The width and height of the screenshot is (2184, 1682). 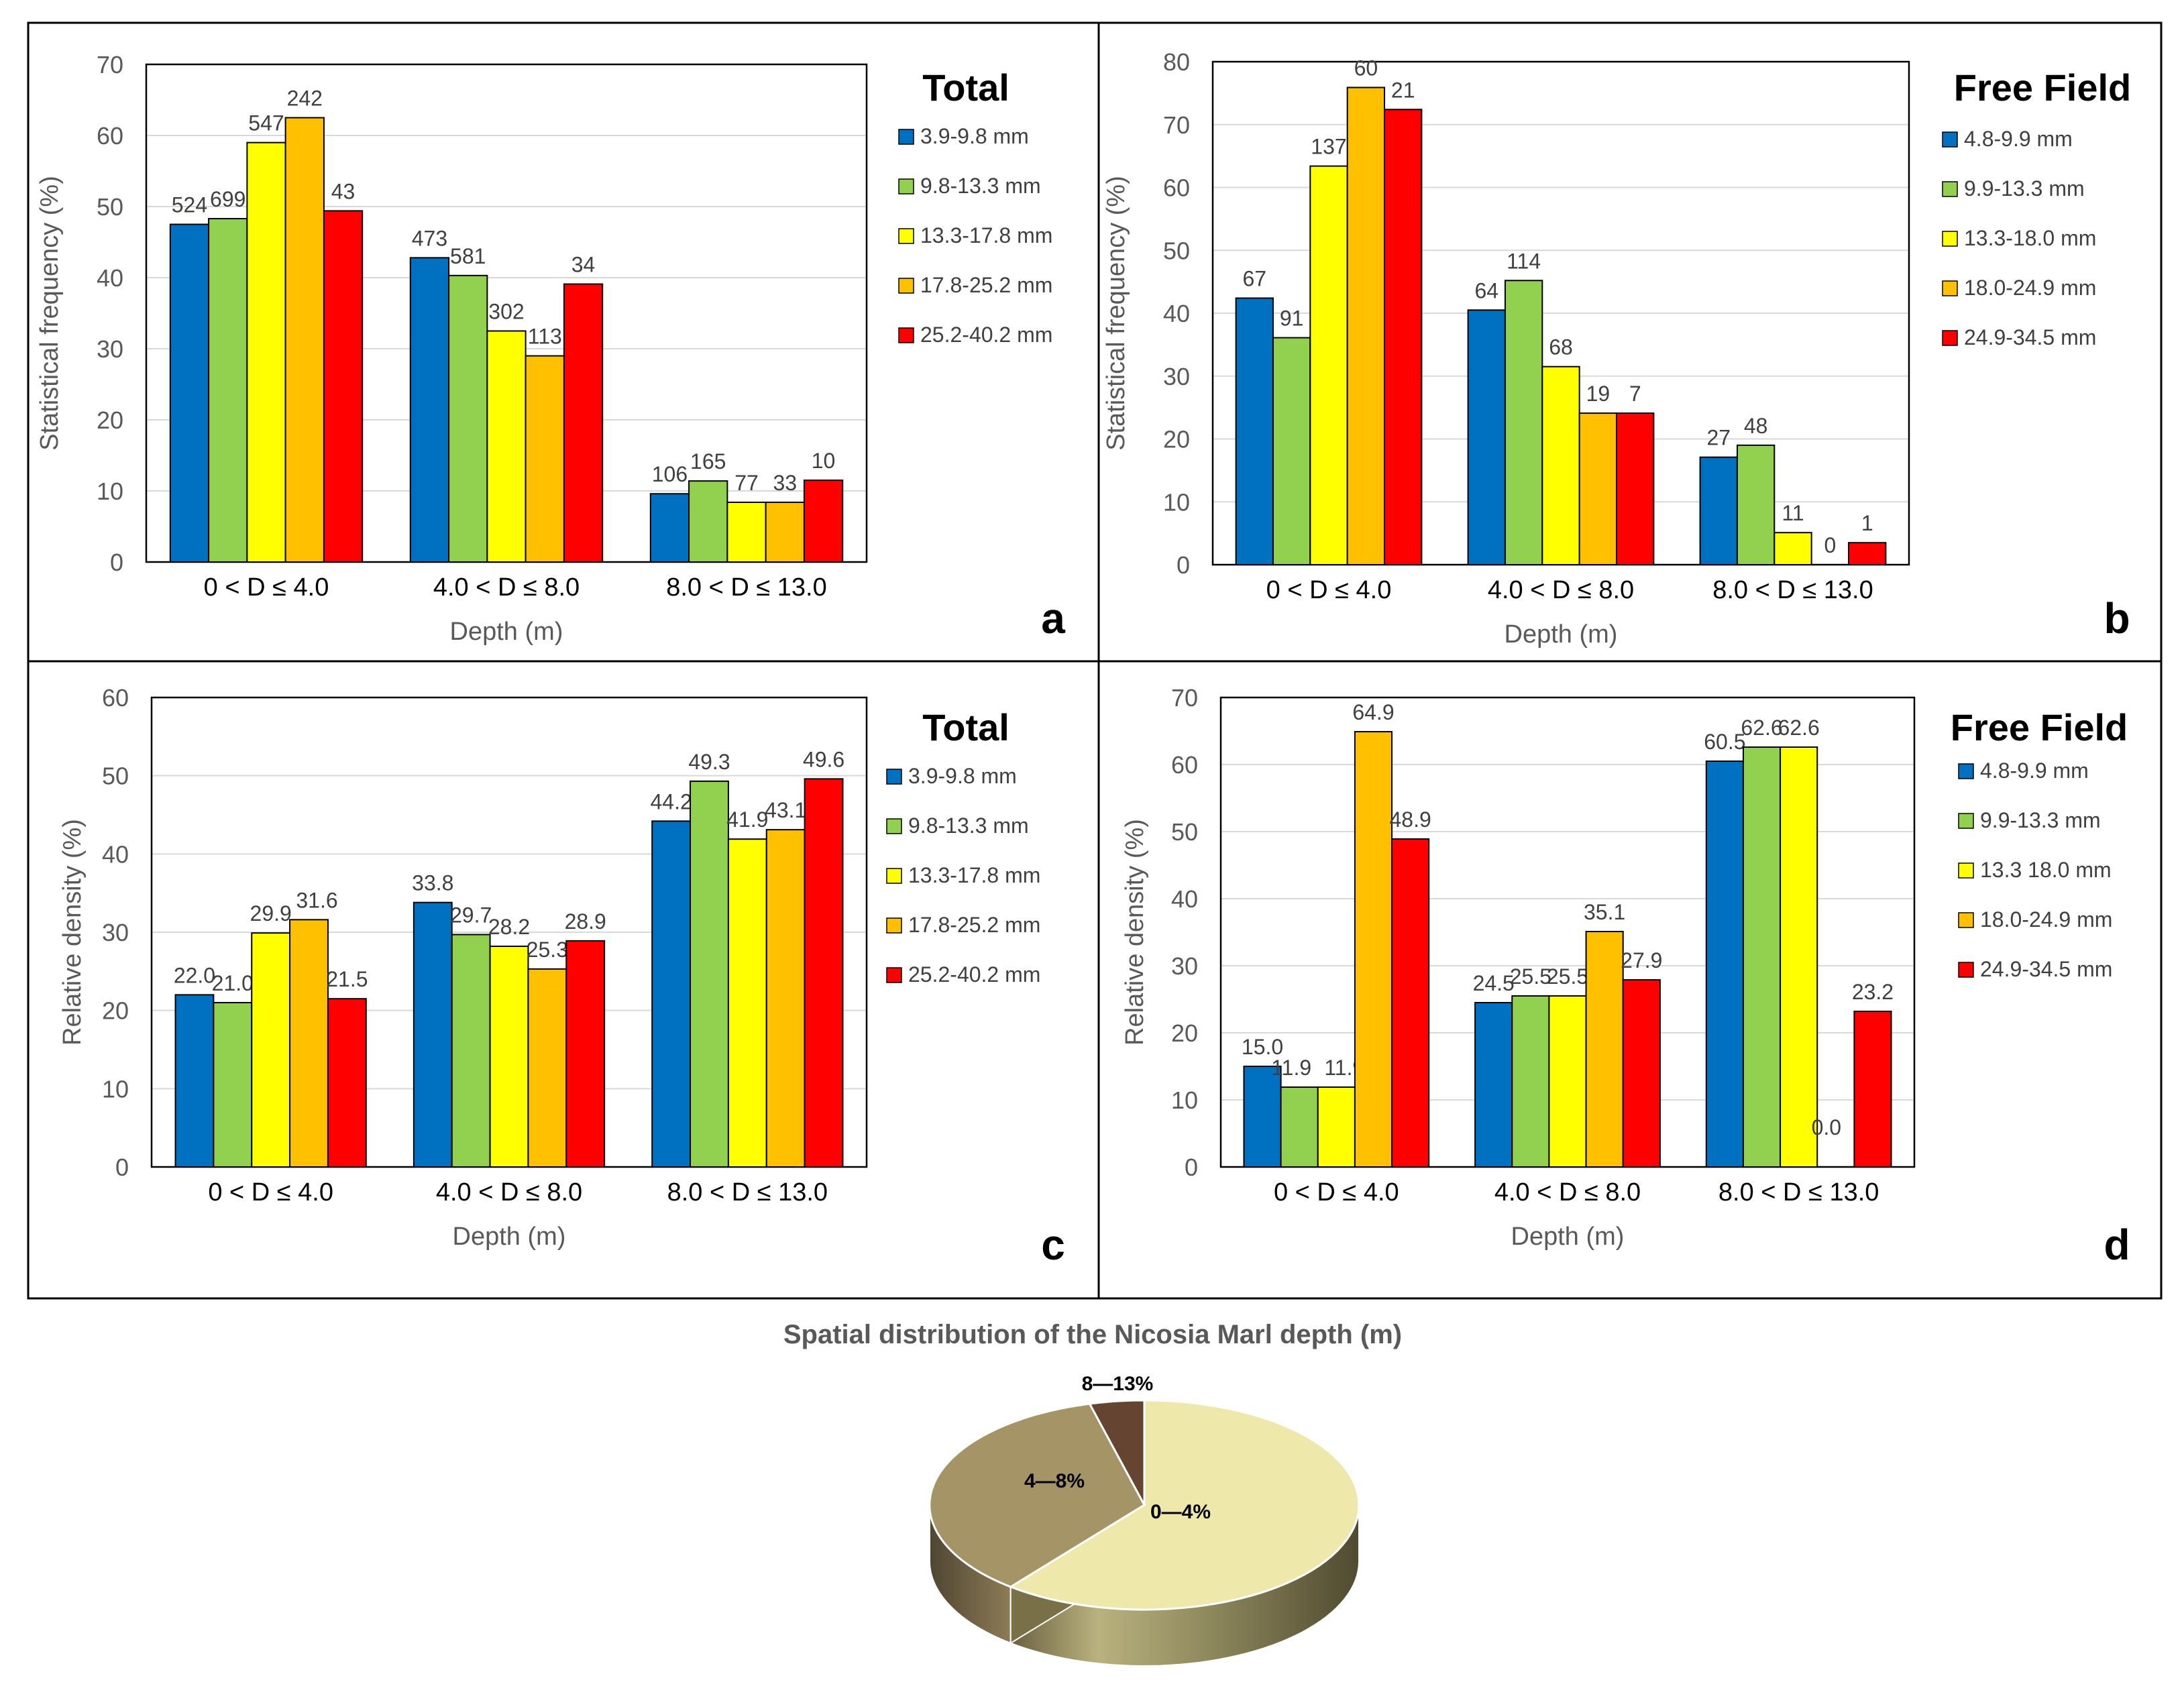 What do you see at coordinates (271, 913) in the screenshot?
I see `data-label: 29.9` at bounding box center [271, 913].